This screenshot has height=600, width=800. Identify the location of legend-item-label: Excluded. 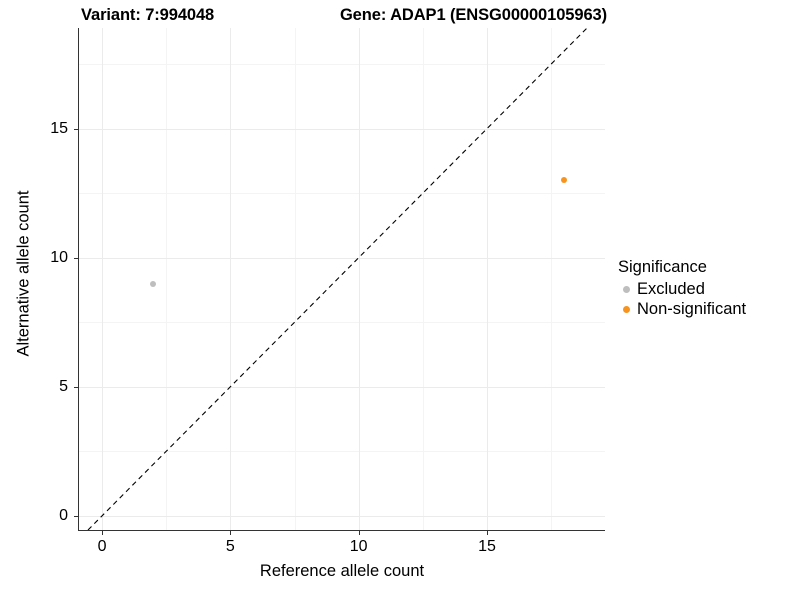
(671, 288).